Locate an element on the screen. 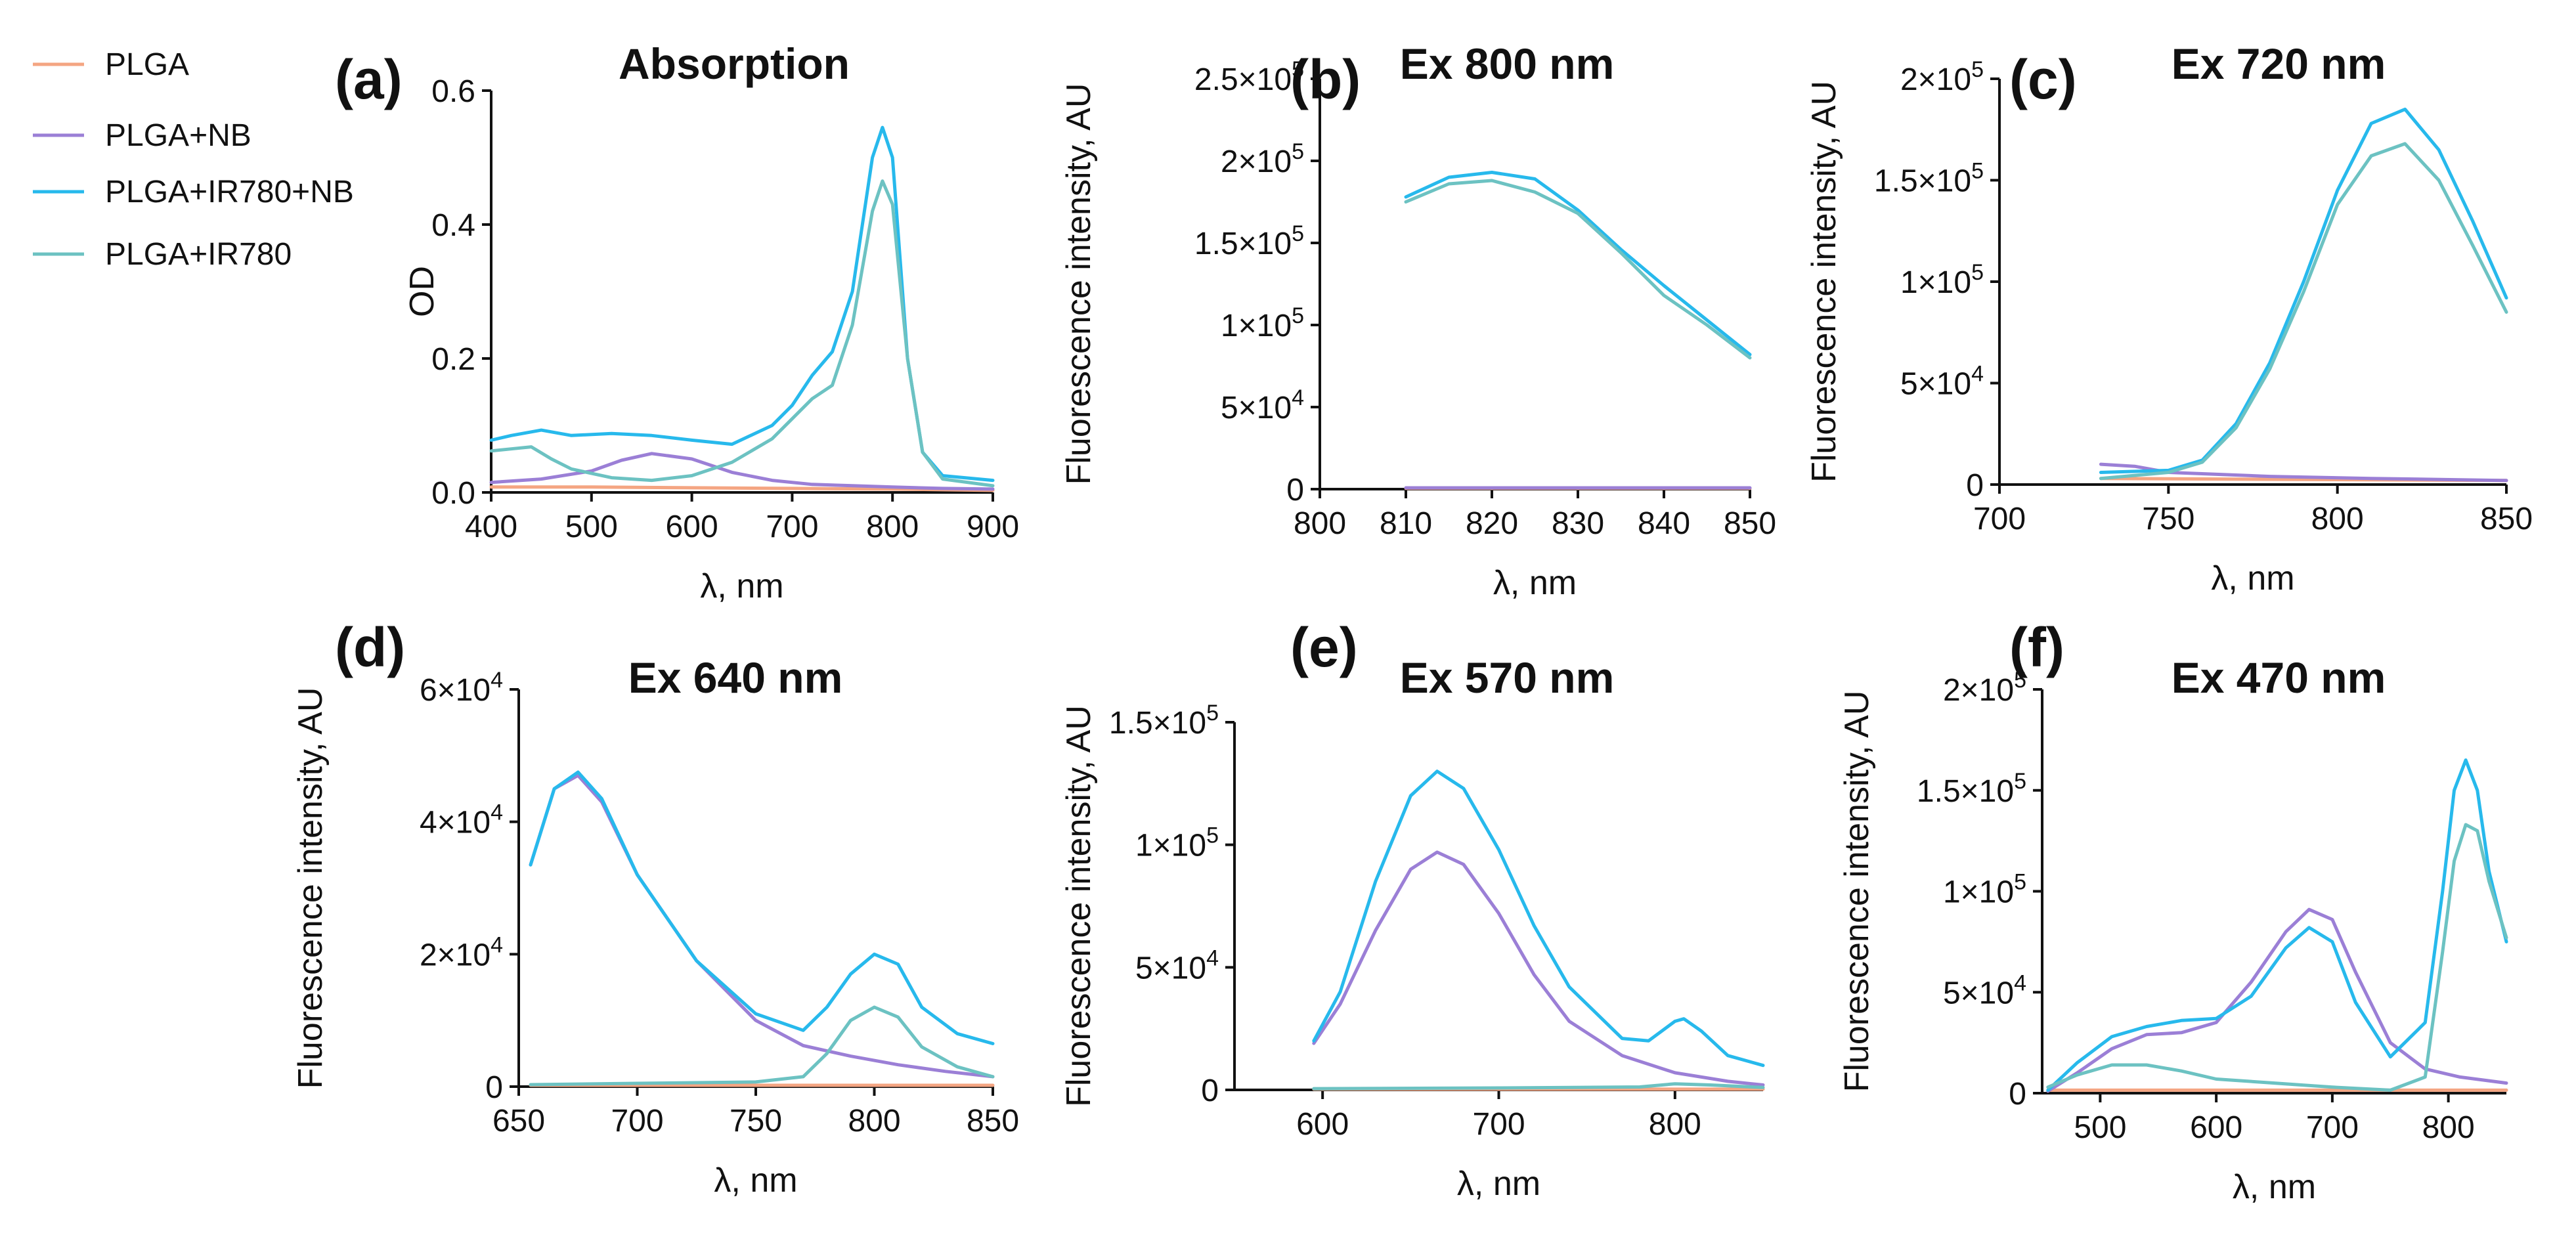 This screenshot has width=2576, height=1235. legend-item-plga-ir780: PLGA+IR780 is located at coordinates (163, 254).